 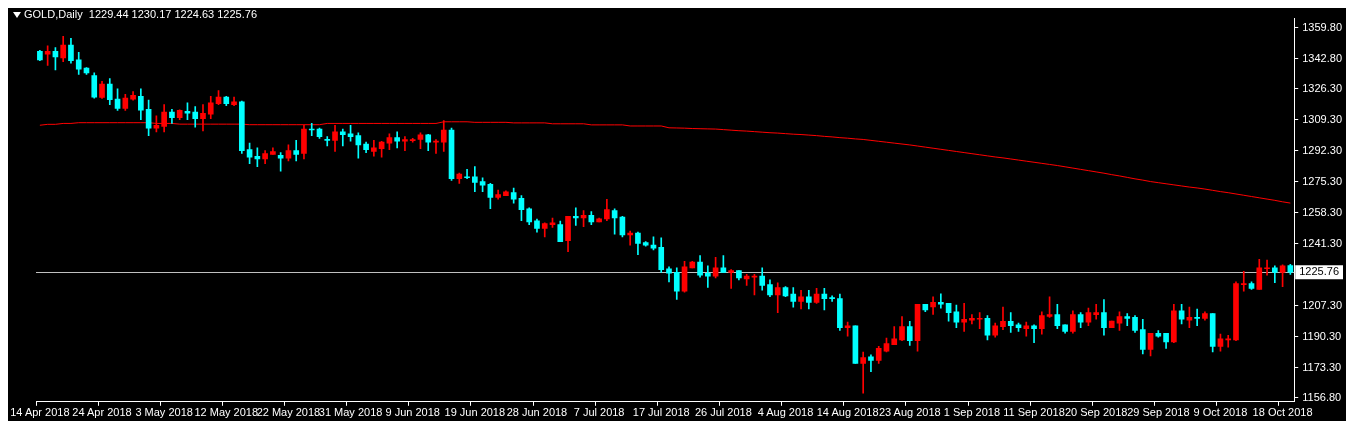 What do you see at coordinates (350, 412) in the screenshot?
I see `x-tick-label: 31 May 2018` at bounding box center [350, 412].